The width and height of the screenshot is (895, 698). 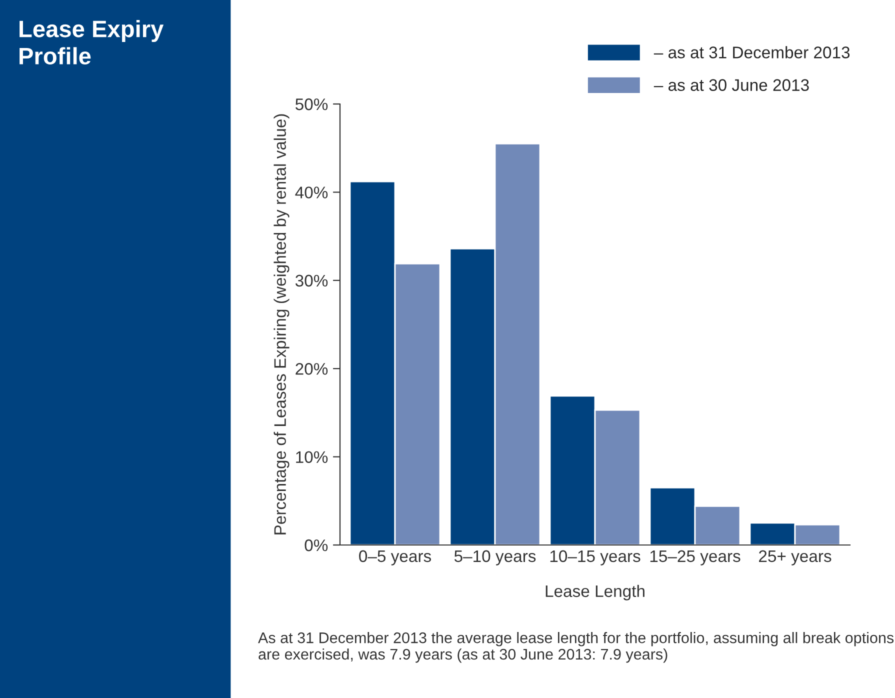 I want to click on y-tick-label: 50%, so click(x=312, y=104).